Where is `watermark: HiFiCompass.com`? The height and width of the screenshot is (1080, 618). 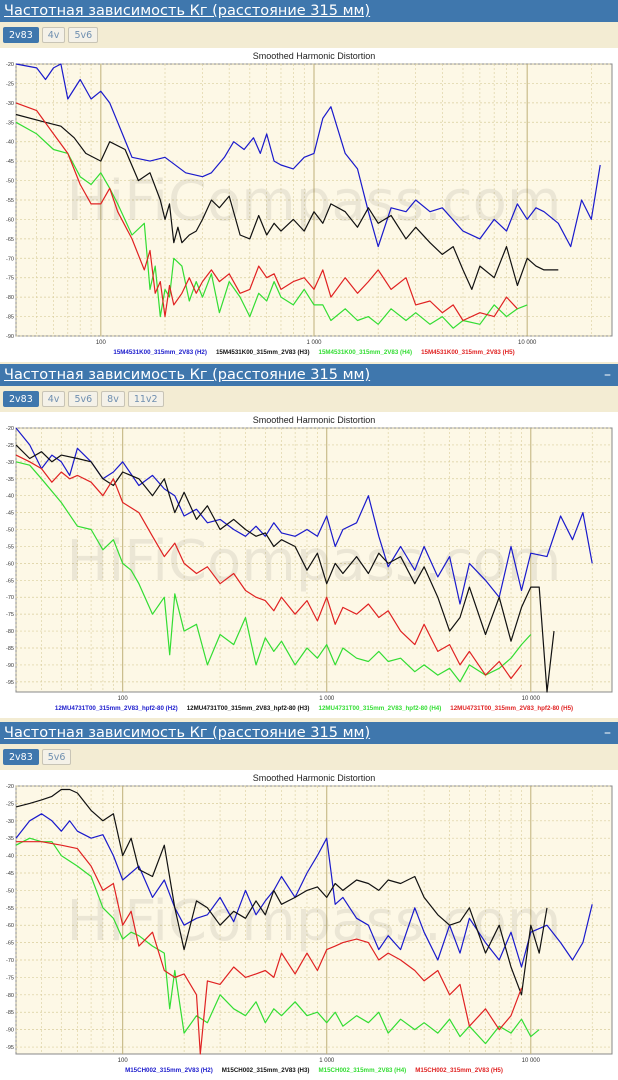 watermark: HiFiCompass.com is located at coordinates (314, 561).